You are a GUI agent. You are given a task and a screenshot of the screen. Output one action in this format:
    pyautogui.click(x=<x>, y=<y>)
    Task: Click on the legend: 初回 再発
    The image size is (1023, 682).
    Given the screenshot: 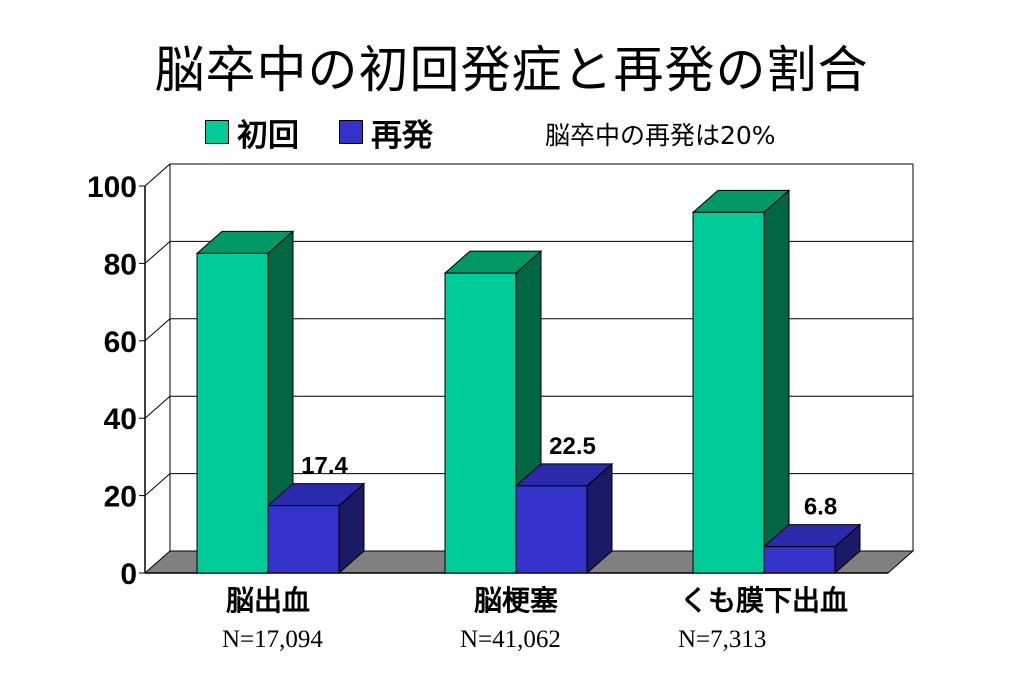 What is the action you would take?
    pyautogui.click(x=319, y=133)
    